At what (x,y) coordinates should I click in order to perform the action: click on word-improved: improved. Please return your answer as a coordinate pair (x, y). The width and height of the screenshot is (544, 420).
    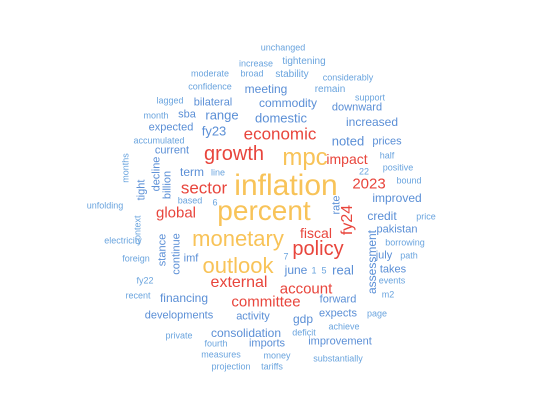
    Looking at the image, I should click on (397, 198).